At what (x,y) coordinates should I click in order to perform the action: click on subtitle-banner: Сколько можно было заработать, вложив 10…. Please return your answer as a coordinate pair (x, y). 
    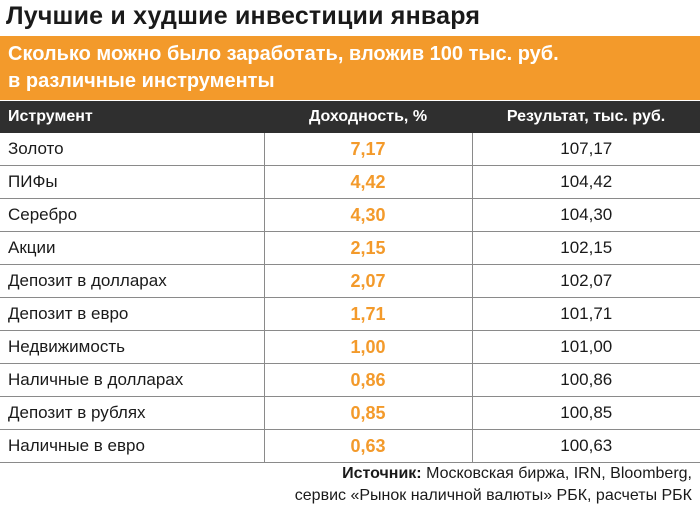
    Looking at the image, I should click on (350, 68).